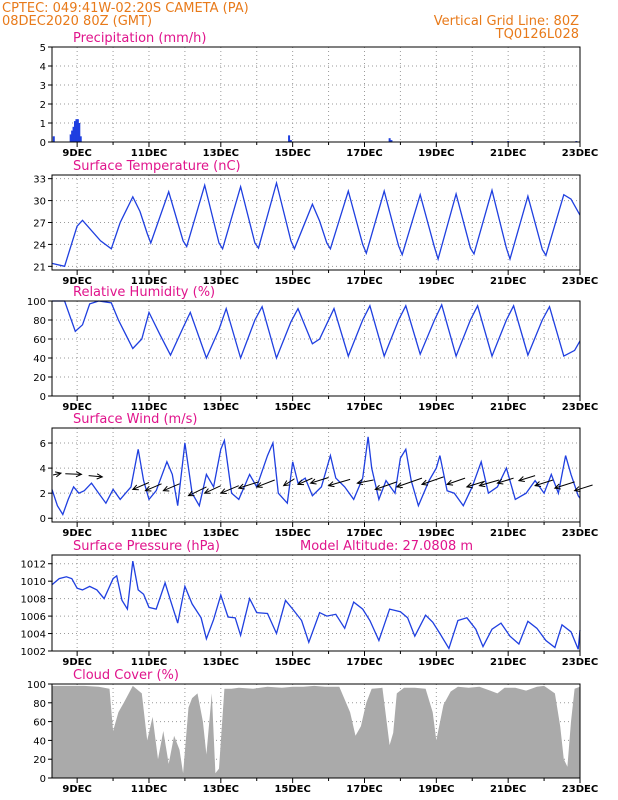  Describe the element at coordinates (436, 281) in the screenshot. I see `temp-xtick-label: 19DEC` at that location.